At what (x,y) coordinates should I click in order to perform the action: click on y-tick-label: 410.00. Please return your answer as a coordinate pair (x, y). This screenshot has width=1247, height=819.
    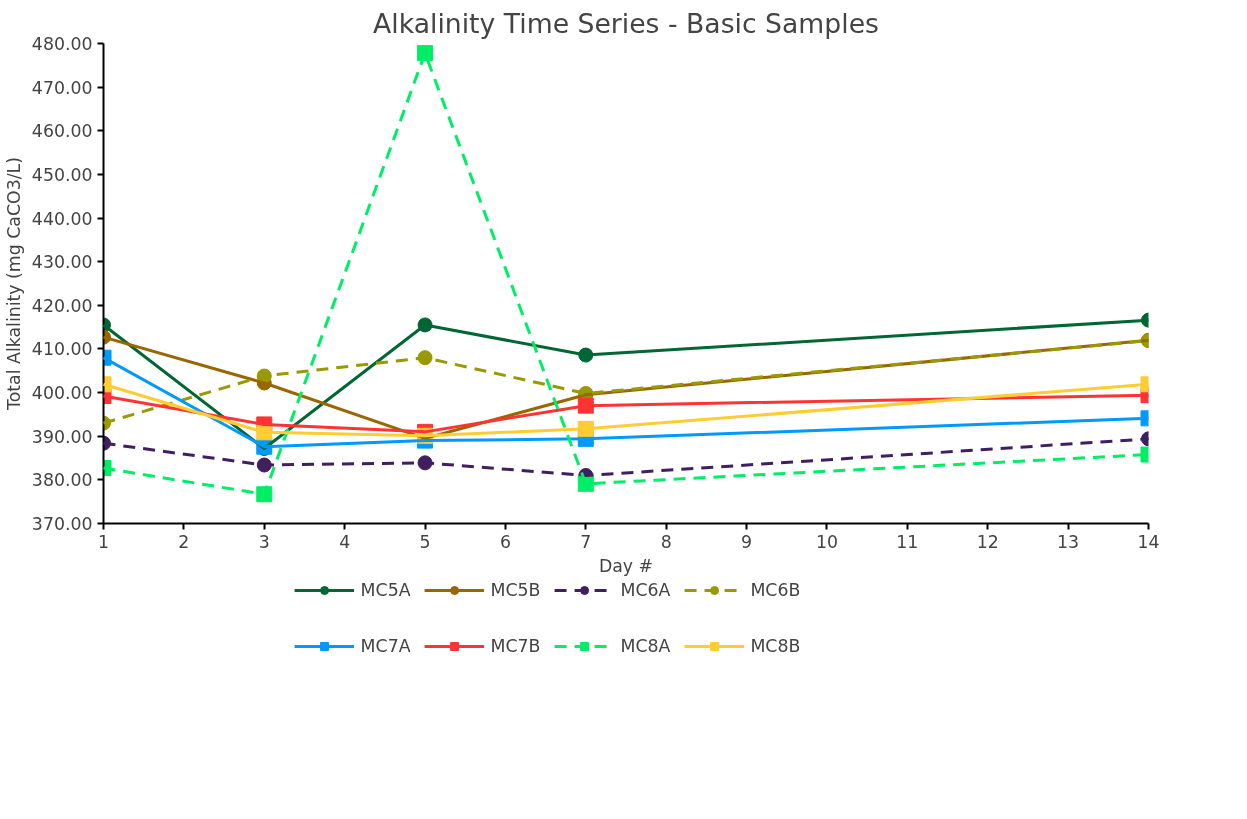
    Looking at the image, I should click on (62, 349).